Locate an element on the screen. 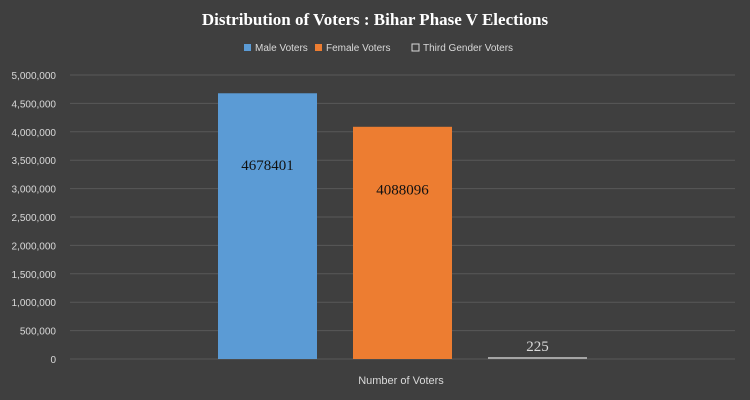 The height and width of the screenshot is (400, 750). y-tick-label: 4,000,000 is located at coordinates (34, 133).